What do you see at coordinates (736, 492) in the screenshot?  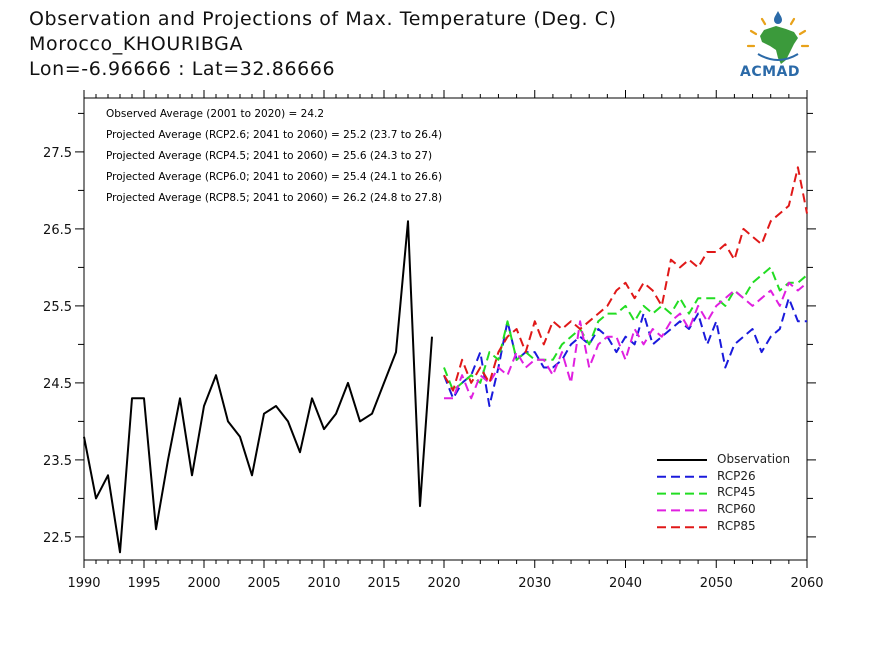 I see `legend-label-rcp45: RCP45` at bounding box center [736, 492].